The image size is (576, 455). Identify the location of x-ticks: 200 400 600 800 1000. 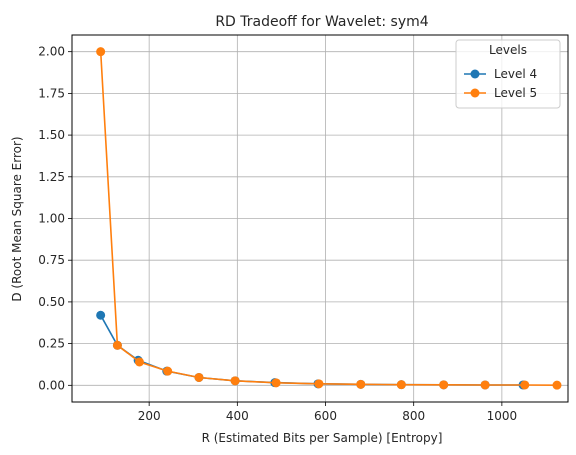
(327, 412).